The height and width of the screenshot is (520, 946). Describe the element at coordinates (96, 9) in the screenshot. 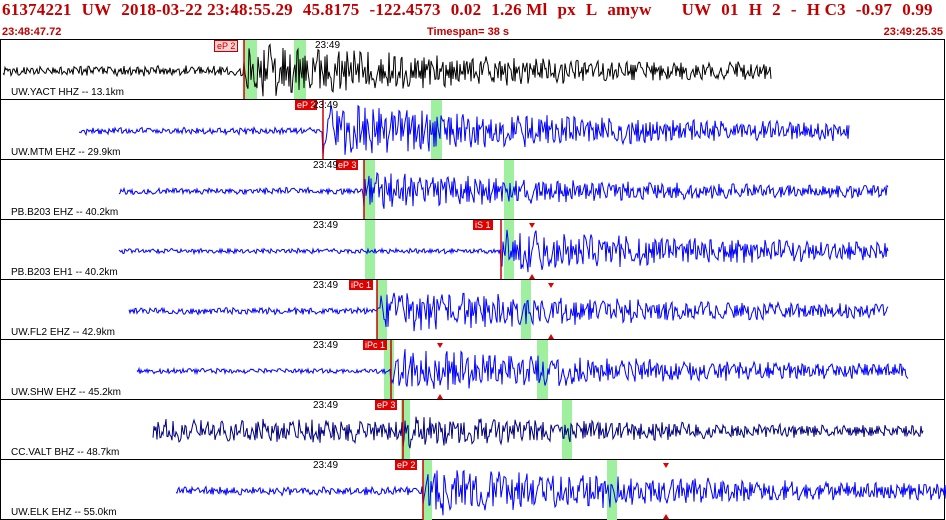

I see `network-code: UW` at that location.